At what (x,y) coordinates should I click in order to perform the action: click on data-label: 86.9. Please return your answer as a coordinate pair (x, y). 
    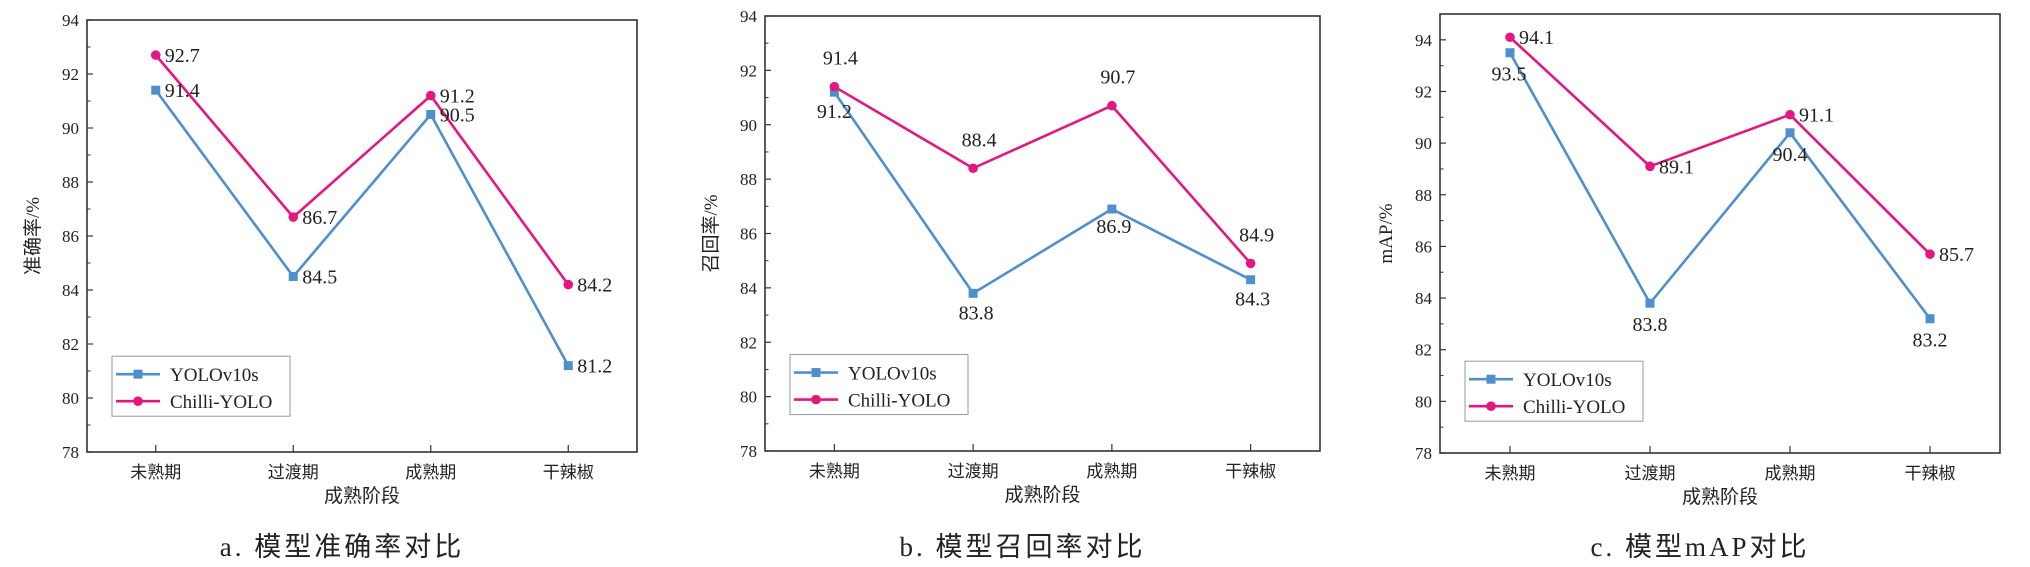
    Looking at the image, I should click on (1113, 227).